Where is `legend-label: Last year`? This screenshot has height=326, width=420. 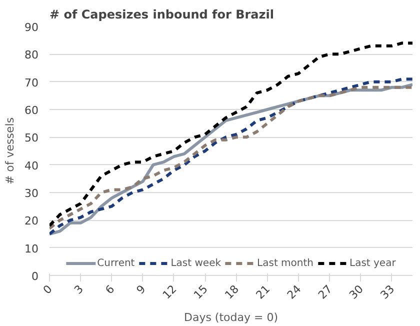 legend-label: Last year is located at coordinates (373, 263).